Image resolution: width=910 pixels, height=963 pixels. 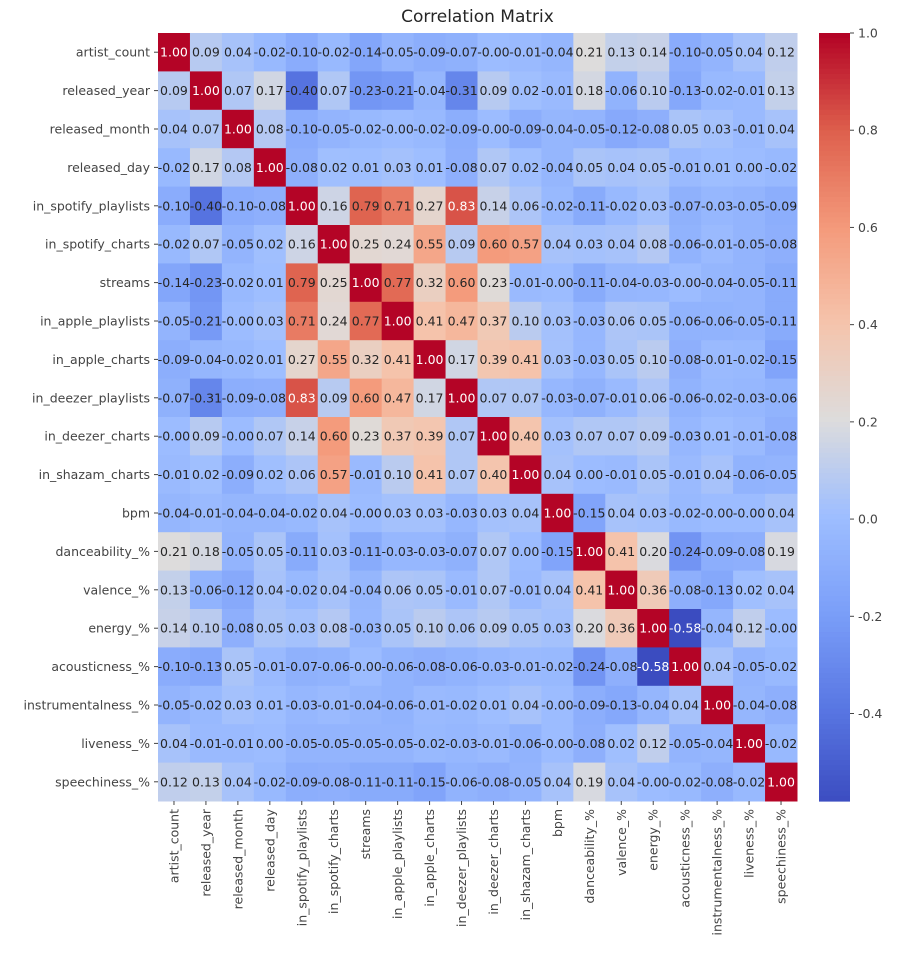 I want to click on y-tick-label: in_deezer_playlists, so click(x=91, y=397).